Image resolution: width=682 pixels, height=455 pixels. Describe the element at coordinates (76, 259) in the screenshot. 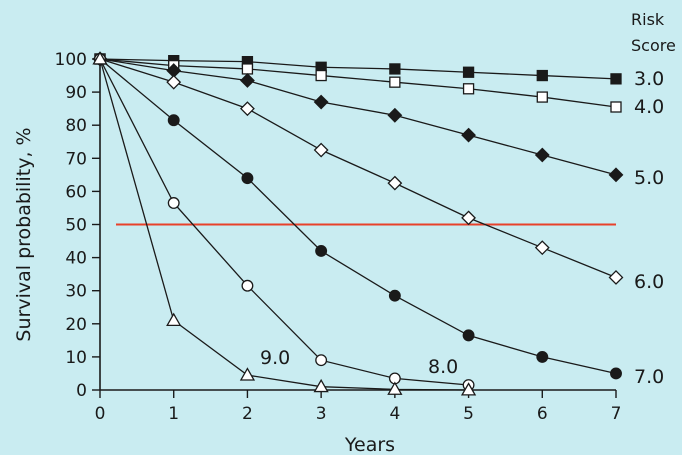

I see `y-tick-label: 40` at that location.